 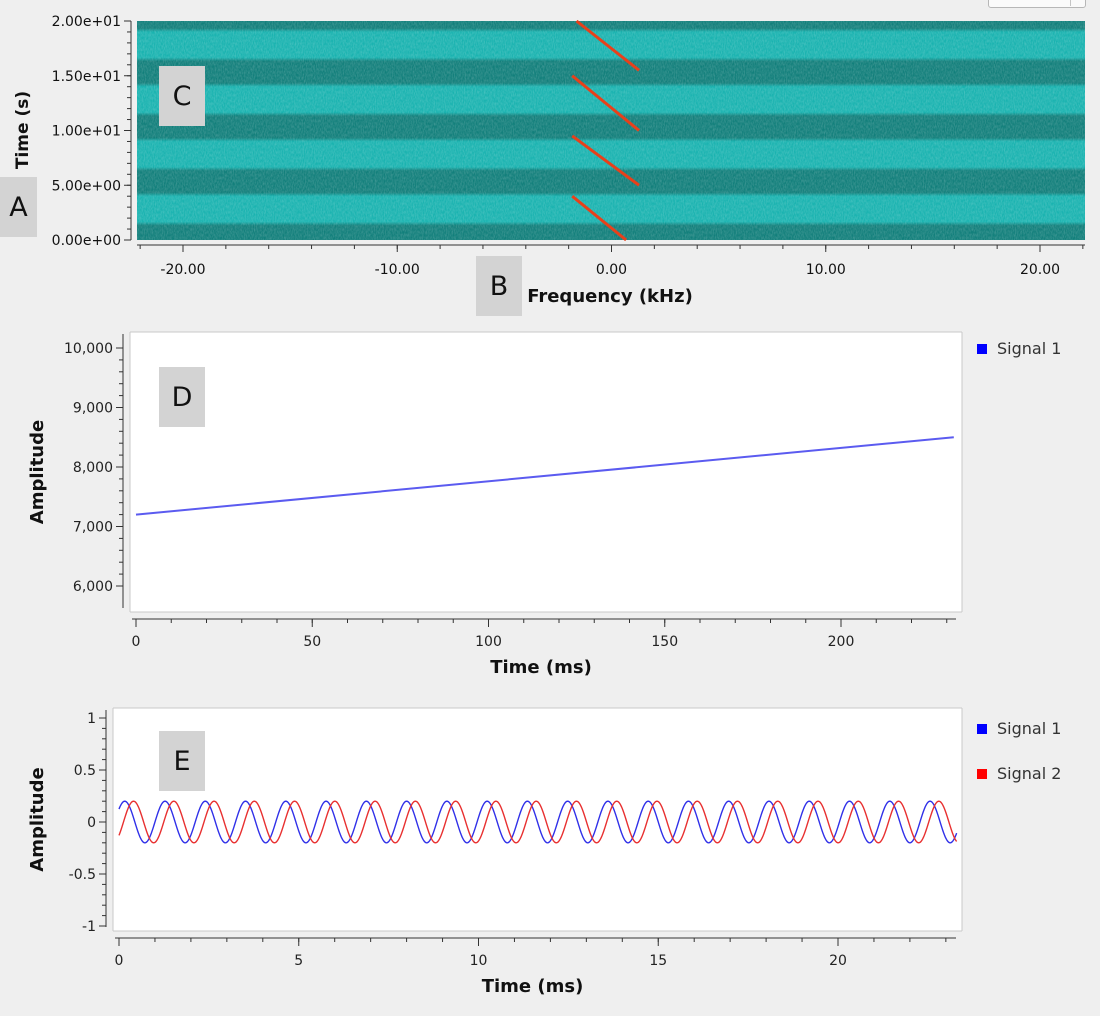 What do you see at coordinates (397, 270) in the screenshot?
I see `x-tick-label: -10.00` at bounding box center [397, 270].